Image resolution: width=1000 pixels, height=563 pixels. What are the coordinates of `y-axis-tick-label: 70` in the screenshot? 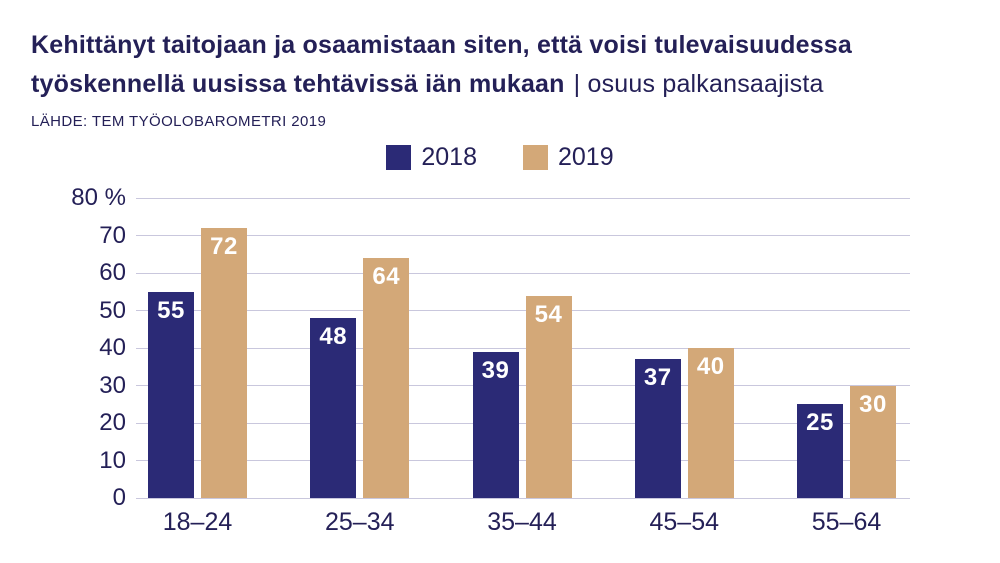 It's located at (112, 235).